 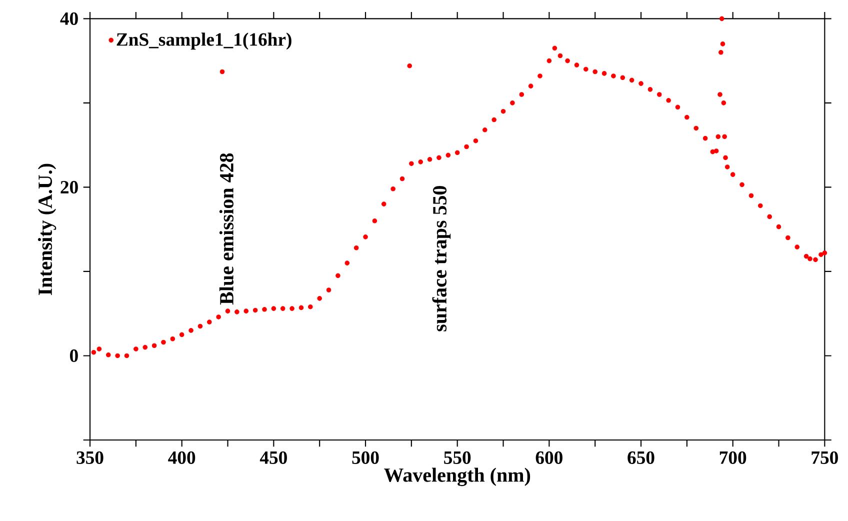 I want to click on y-tick-label: 0, so click(x=74, y=355).